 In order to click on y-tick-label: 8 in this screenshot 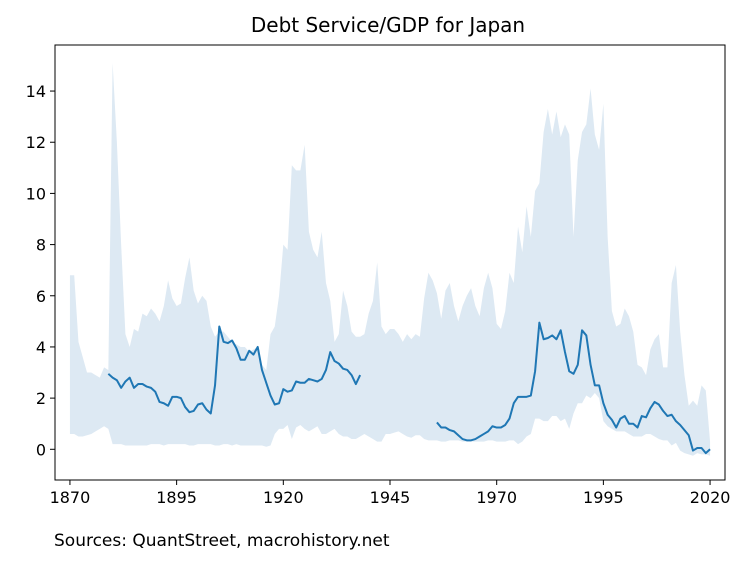, I will do `click(41, 245)`.